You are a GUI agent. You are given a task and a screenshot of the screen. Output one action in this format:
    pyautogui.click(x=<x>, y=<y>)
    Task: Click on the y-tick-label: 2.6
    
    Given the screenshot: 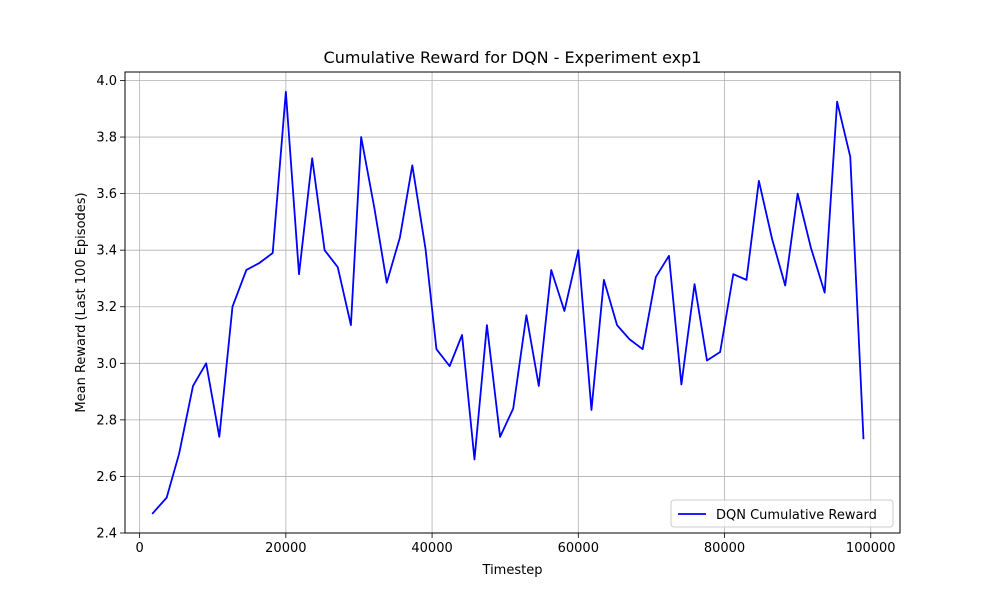 What is the action you would take?
    pyautogui.click(x=106, y=477)
    